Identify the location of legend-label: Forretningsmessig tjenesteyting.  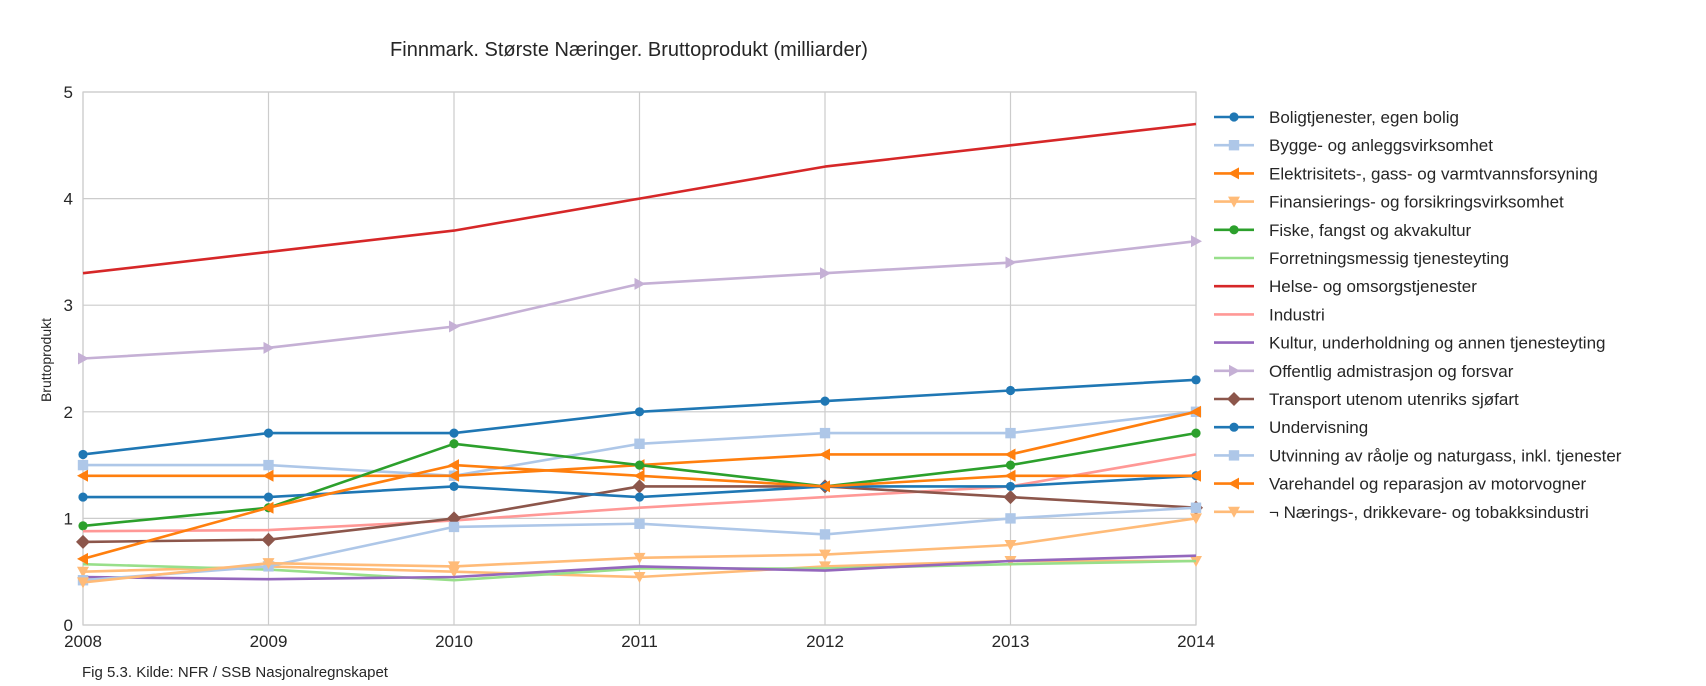
(1389, 258).